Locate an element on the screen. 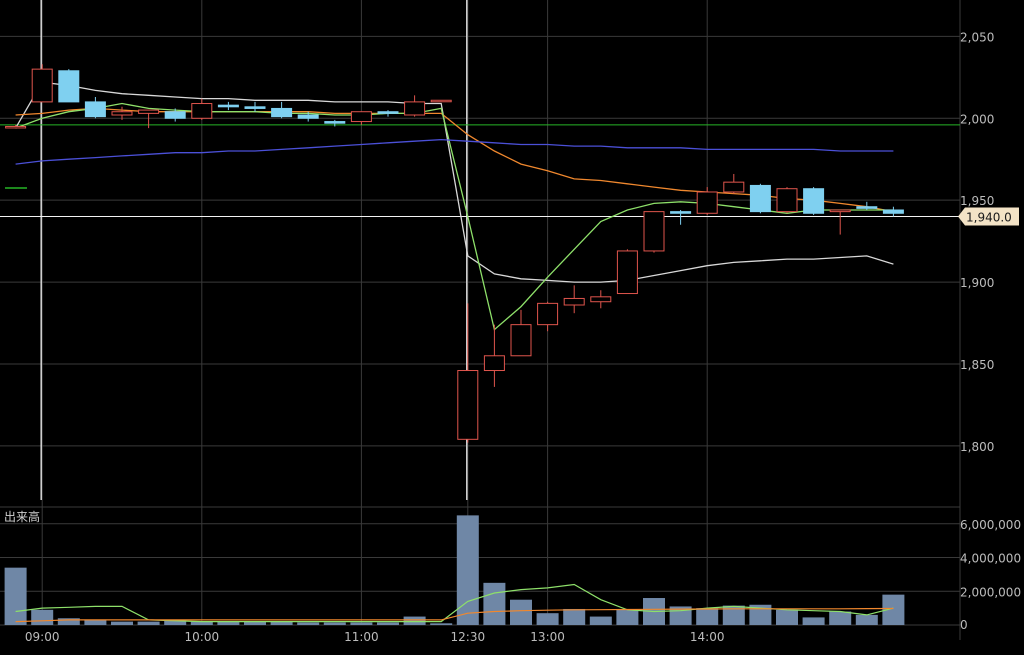 This screenshot has height=655, width=1024. time-tick-label: 12:30 is located at coordinates (468, 637).